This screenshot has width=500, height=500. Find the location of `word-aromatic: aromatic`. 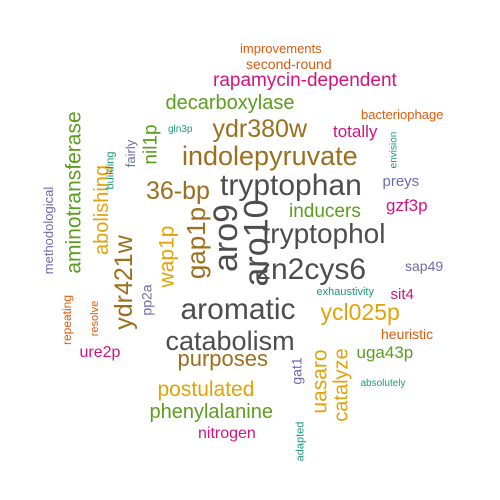

word-aromatic: aromatic is located at coordinates (238, 309).